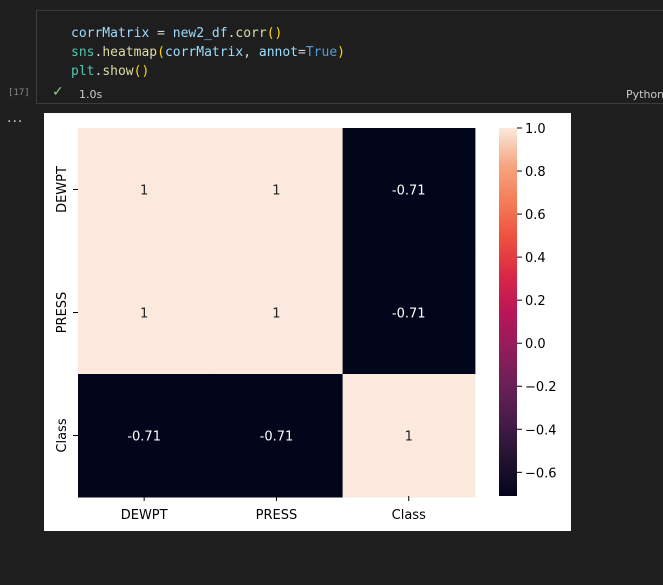 Image resolution: width=663 pixels, height=585 pixels. Describe the element at coordinates (535, 344) in the screenshot. I see `colorbar-tick-label: 0.0` at that location.